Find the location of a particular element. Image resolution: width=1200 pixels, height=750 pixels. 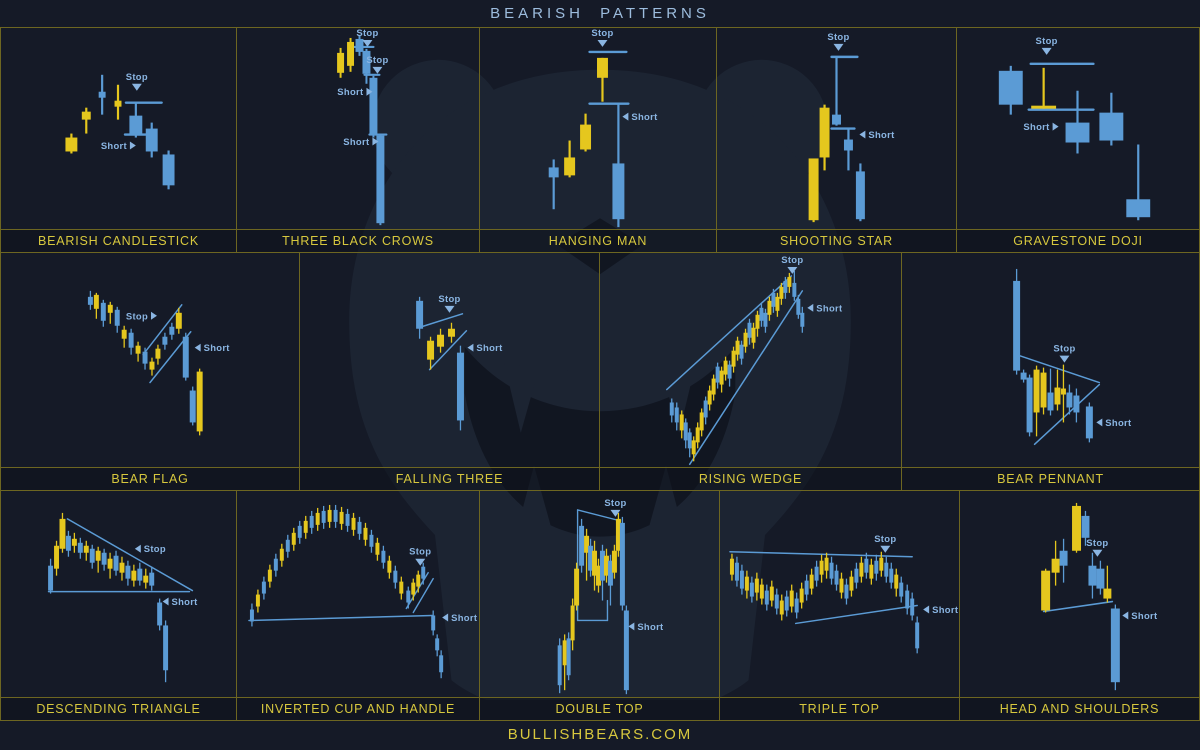

footer-site-label: BULLISHBEARS.COM is located at coordinates (600, 734).